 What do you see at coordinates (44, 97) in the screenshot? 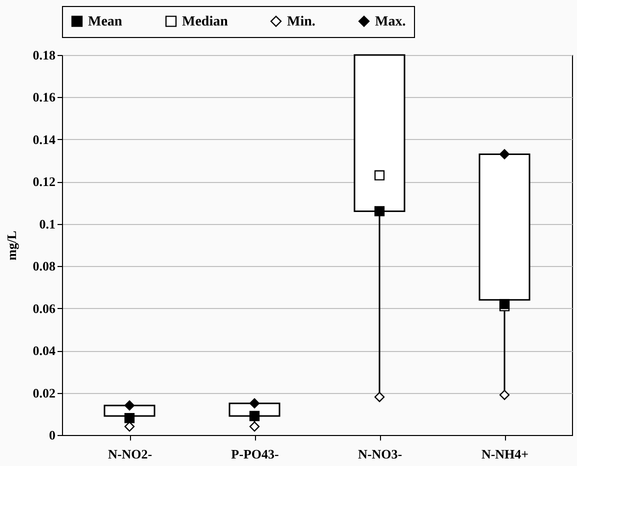
I see `y-tick-label: 0.16` at bounding box center [44, 97].